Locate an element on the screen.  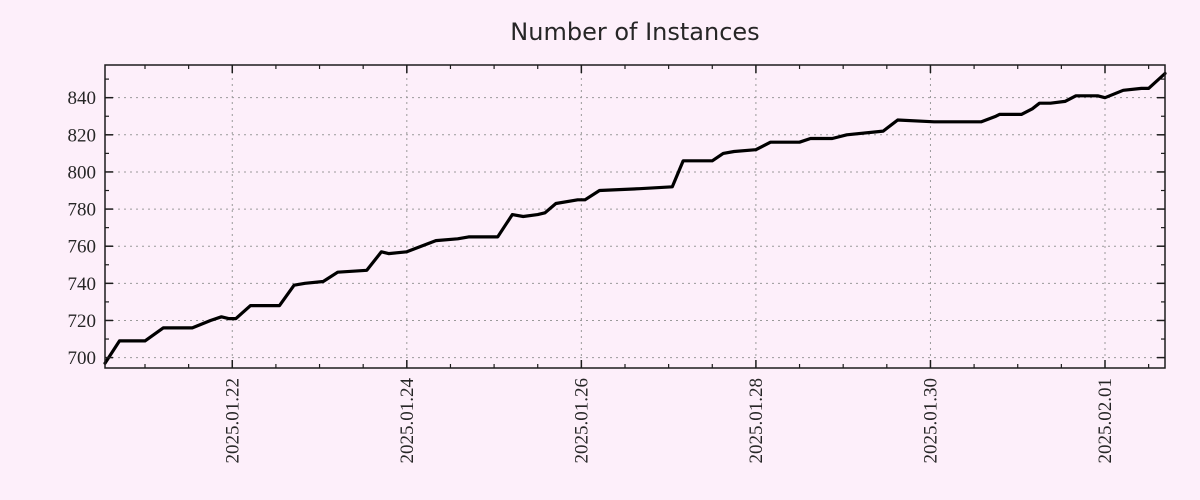
x-tick-label: 2025.01.26 is located at coordinates (581, 421).